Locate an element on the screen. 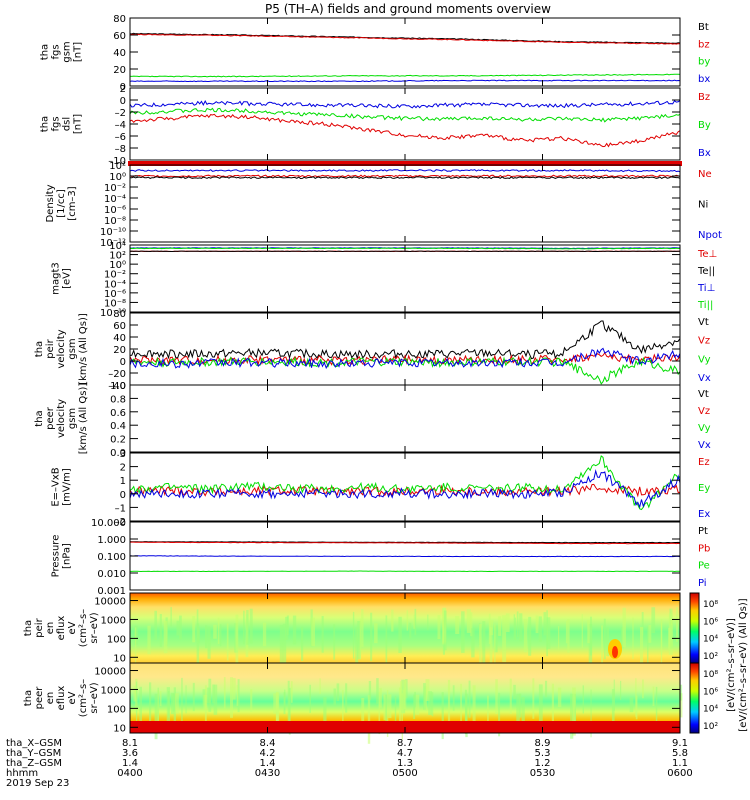 Image resolution: width=750 pixels, height=800 pixels. y-tick-label: 20 is located at coordinates (119, 70).